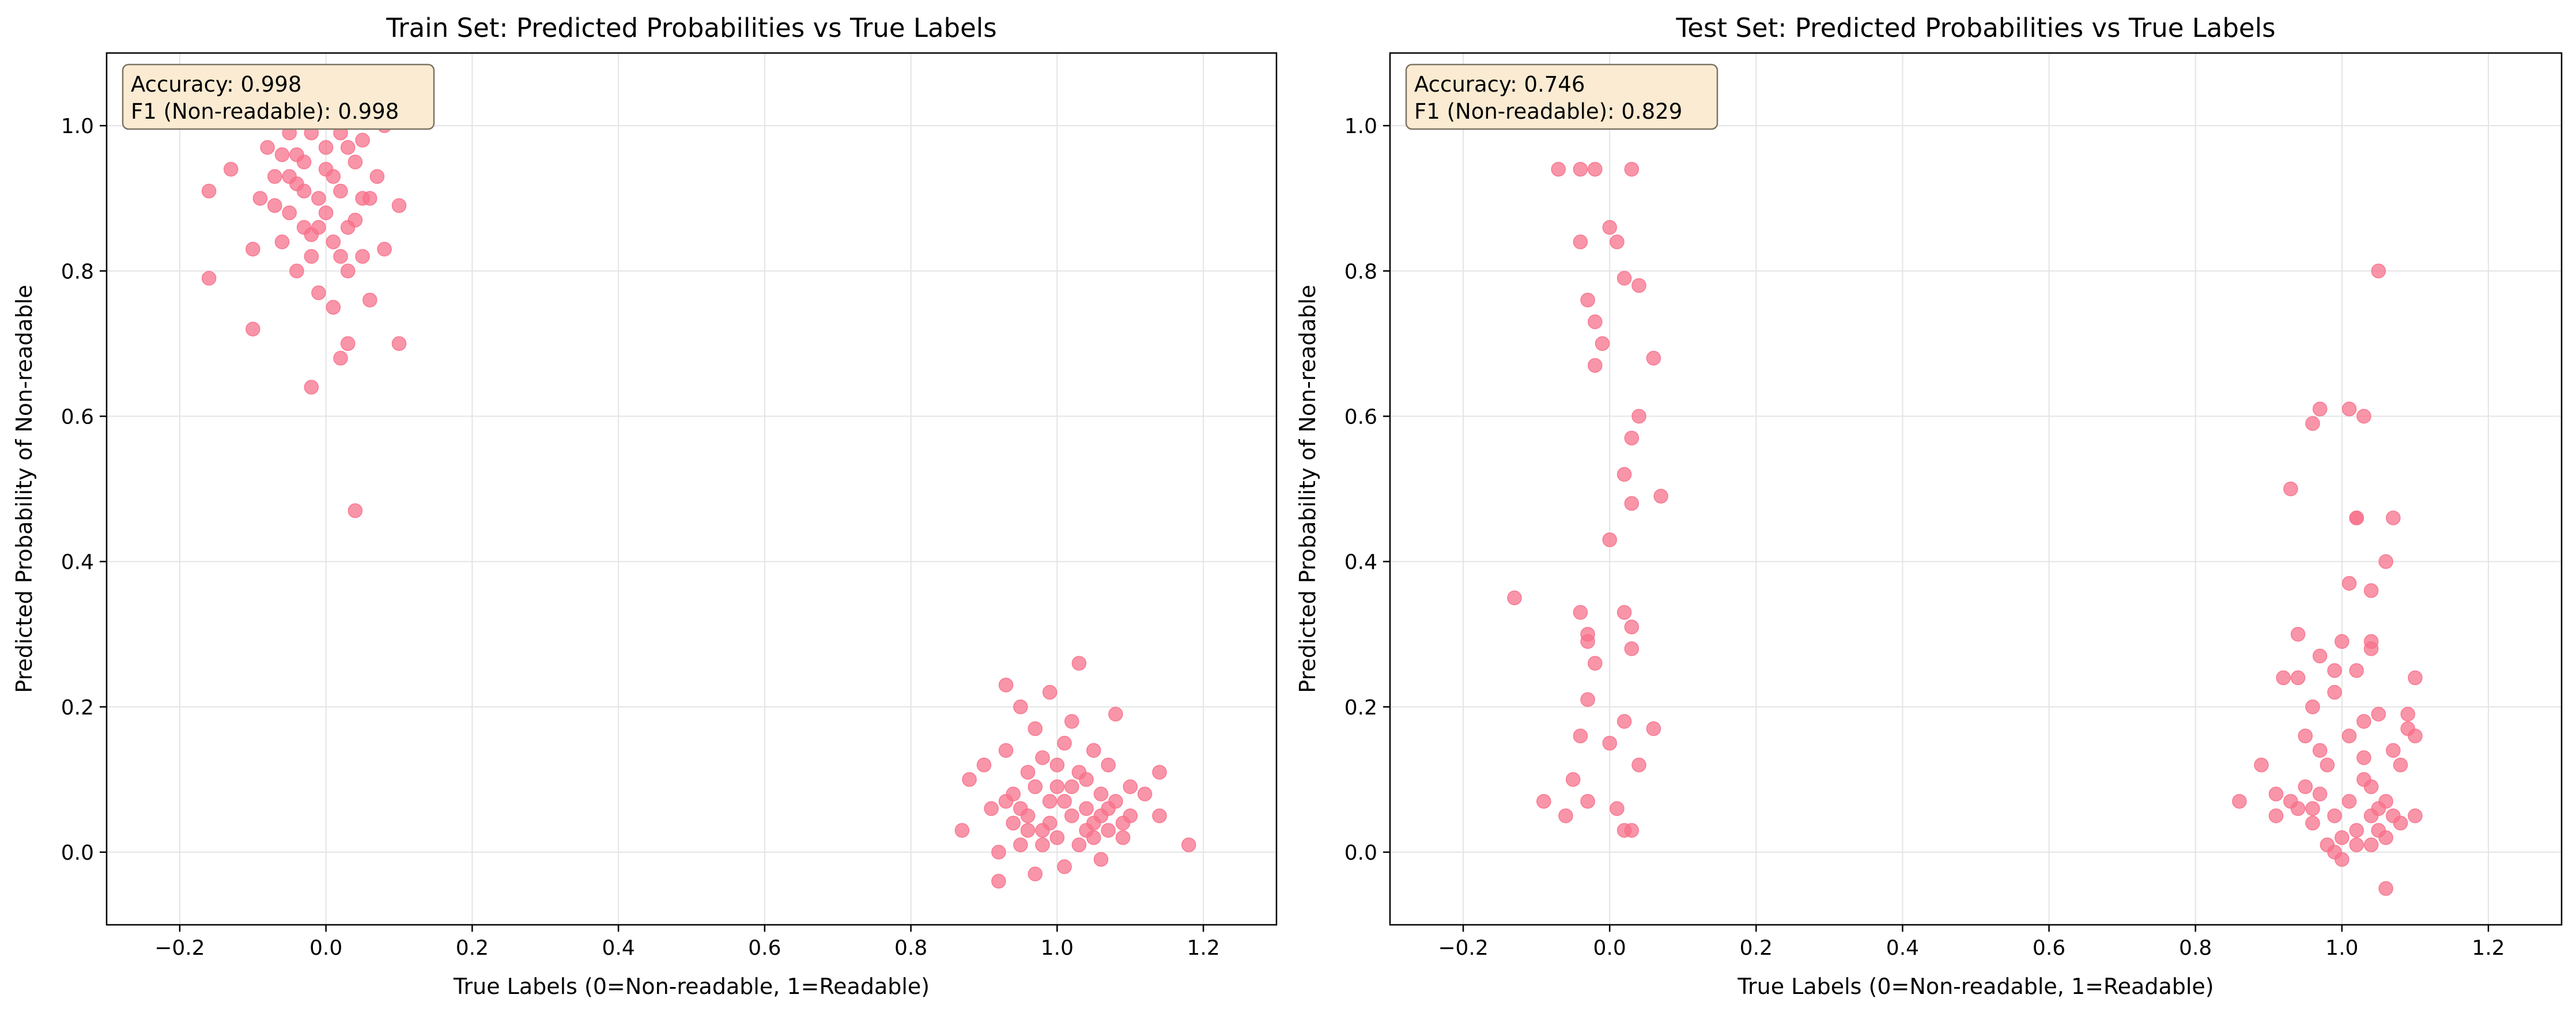  What do you see at coordinates (216, 84) in the screenshot?
I see `accuracy-text: Accuracy: 0.998` at bounding box center [216, 84].